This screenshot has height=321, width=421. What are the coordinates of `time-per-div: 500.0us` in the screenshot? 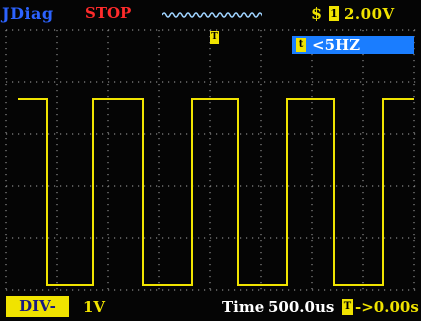 It's located at (301, 307).